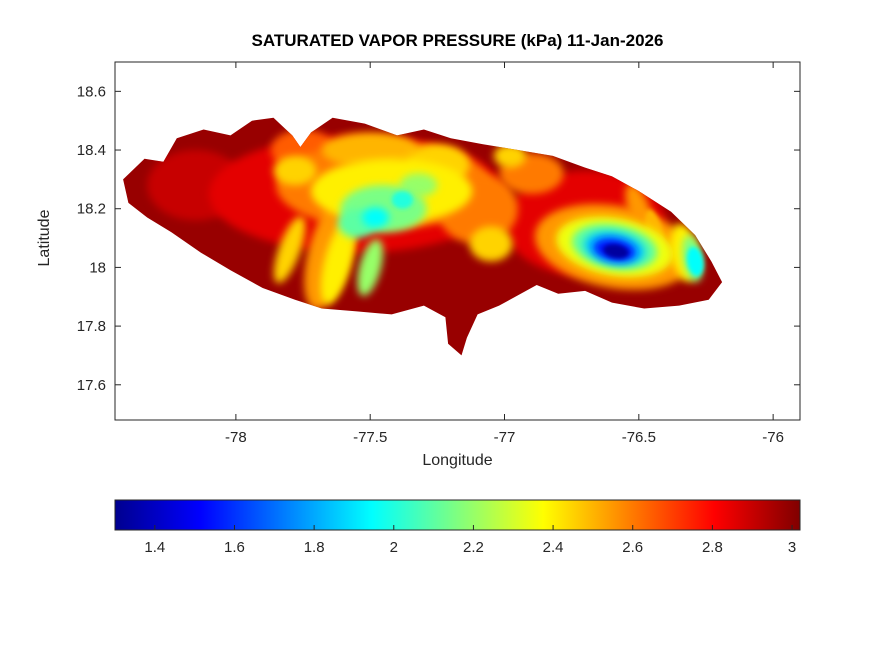  I want to click on colorbar-tick-label: 3, so click(792, 547).